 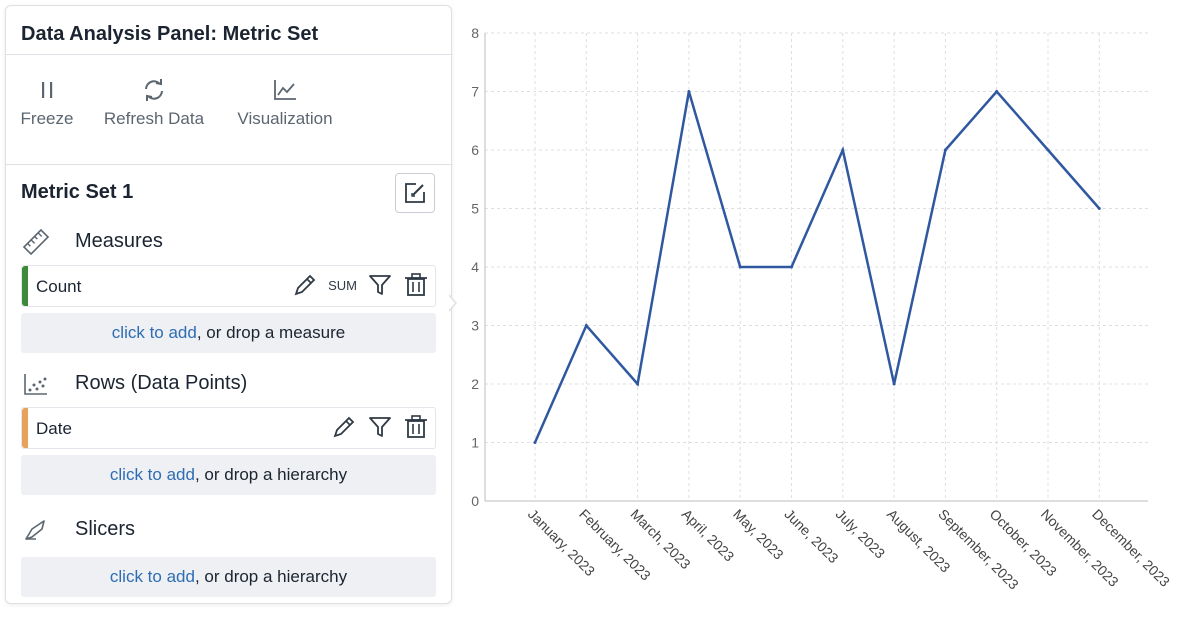 I want to click on freeze-button: Freeze, so click(x=47, y=103).